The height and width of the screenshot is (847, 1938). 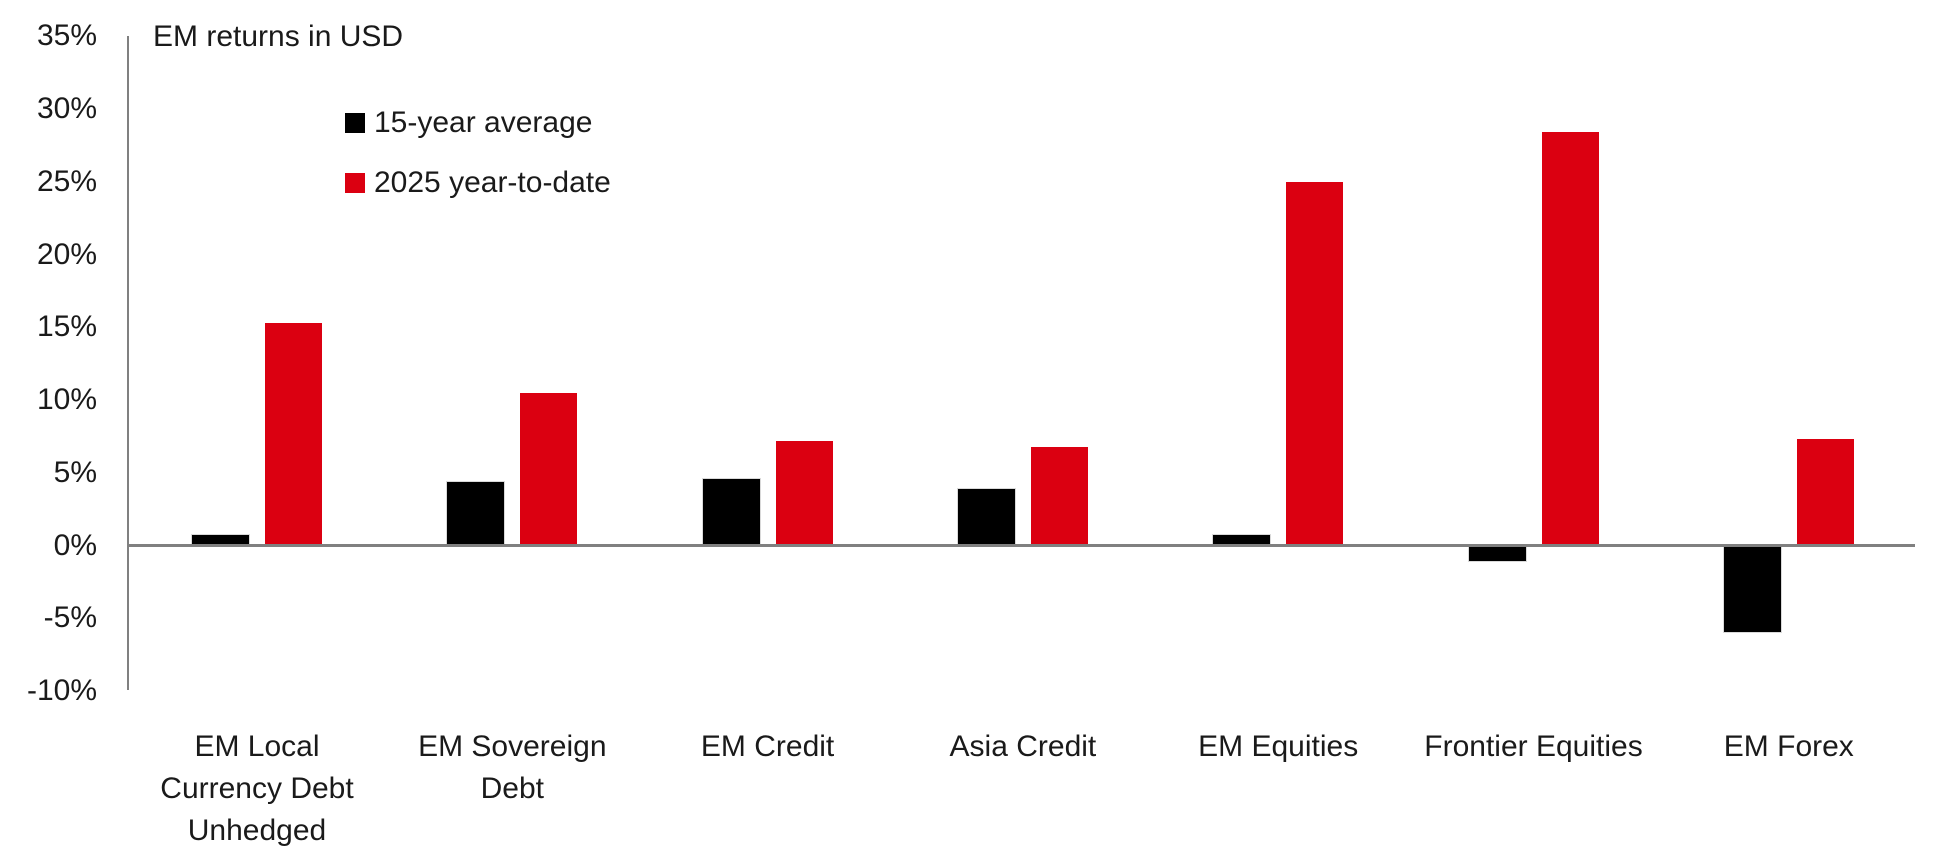 I want to click on x-axis-label-3: Asia Credit, so click(x=1023, y=746).